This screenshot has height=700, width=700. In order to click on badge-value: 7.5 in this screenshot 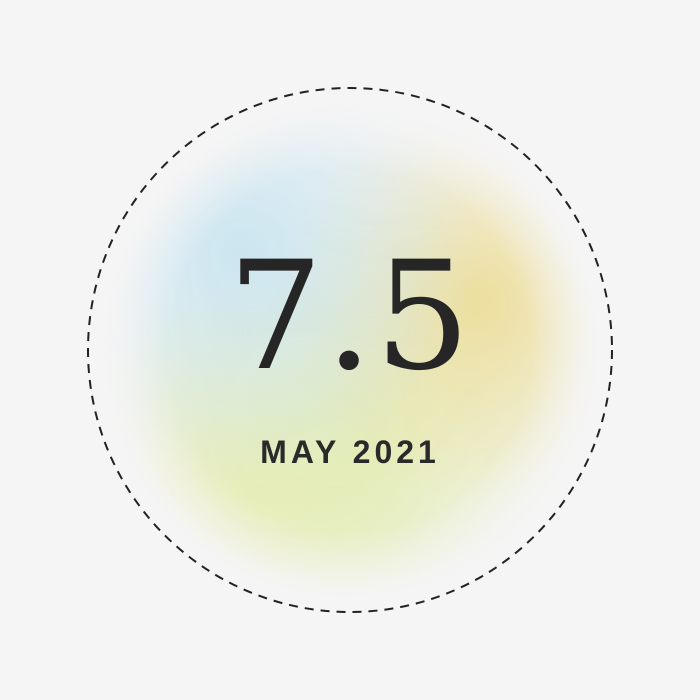, I will do `click(350, 317)`.